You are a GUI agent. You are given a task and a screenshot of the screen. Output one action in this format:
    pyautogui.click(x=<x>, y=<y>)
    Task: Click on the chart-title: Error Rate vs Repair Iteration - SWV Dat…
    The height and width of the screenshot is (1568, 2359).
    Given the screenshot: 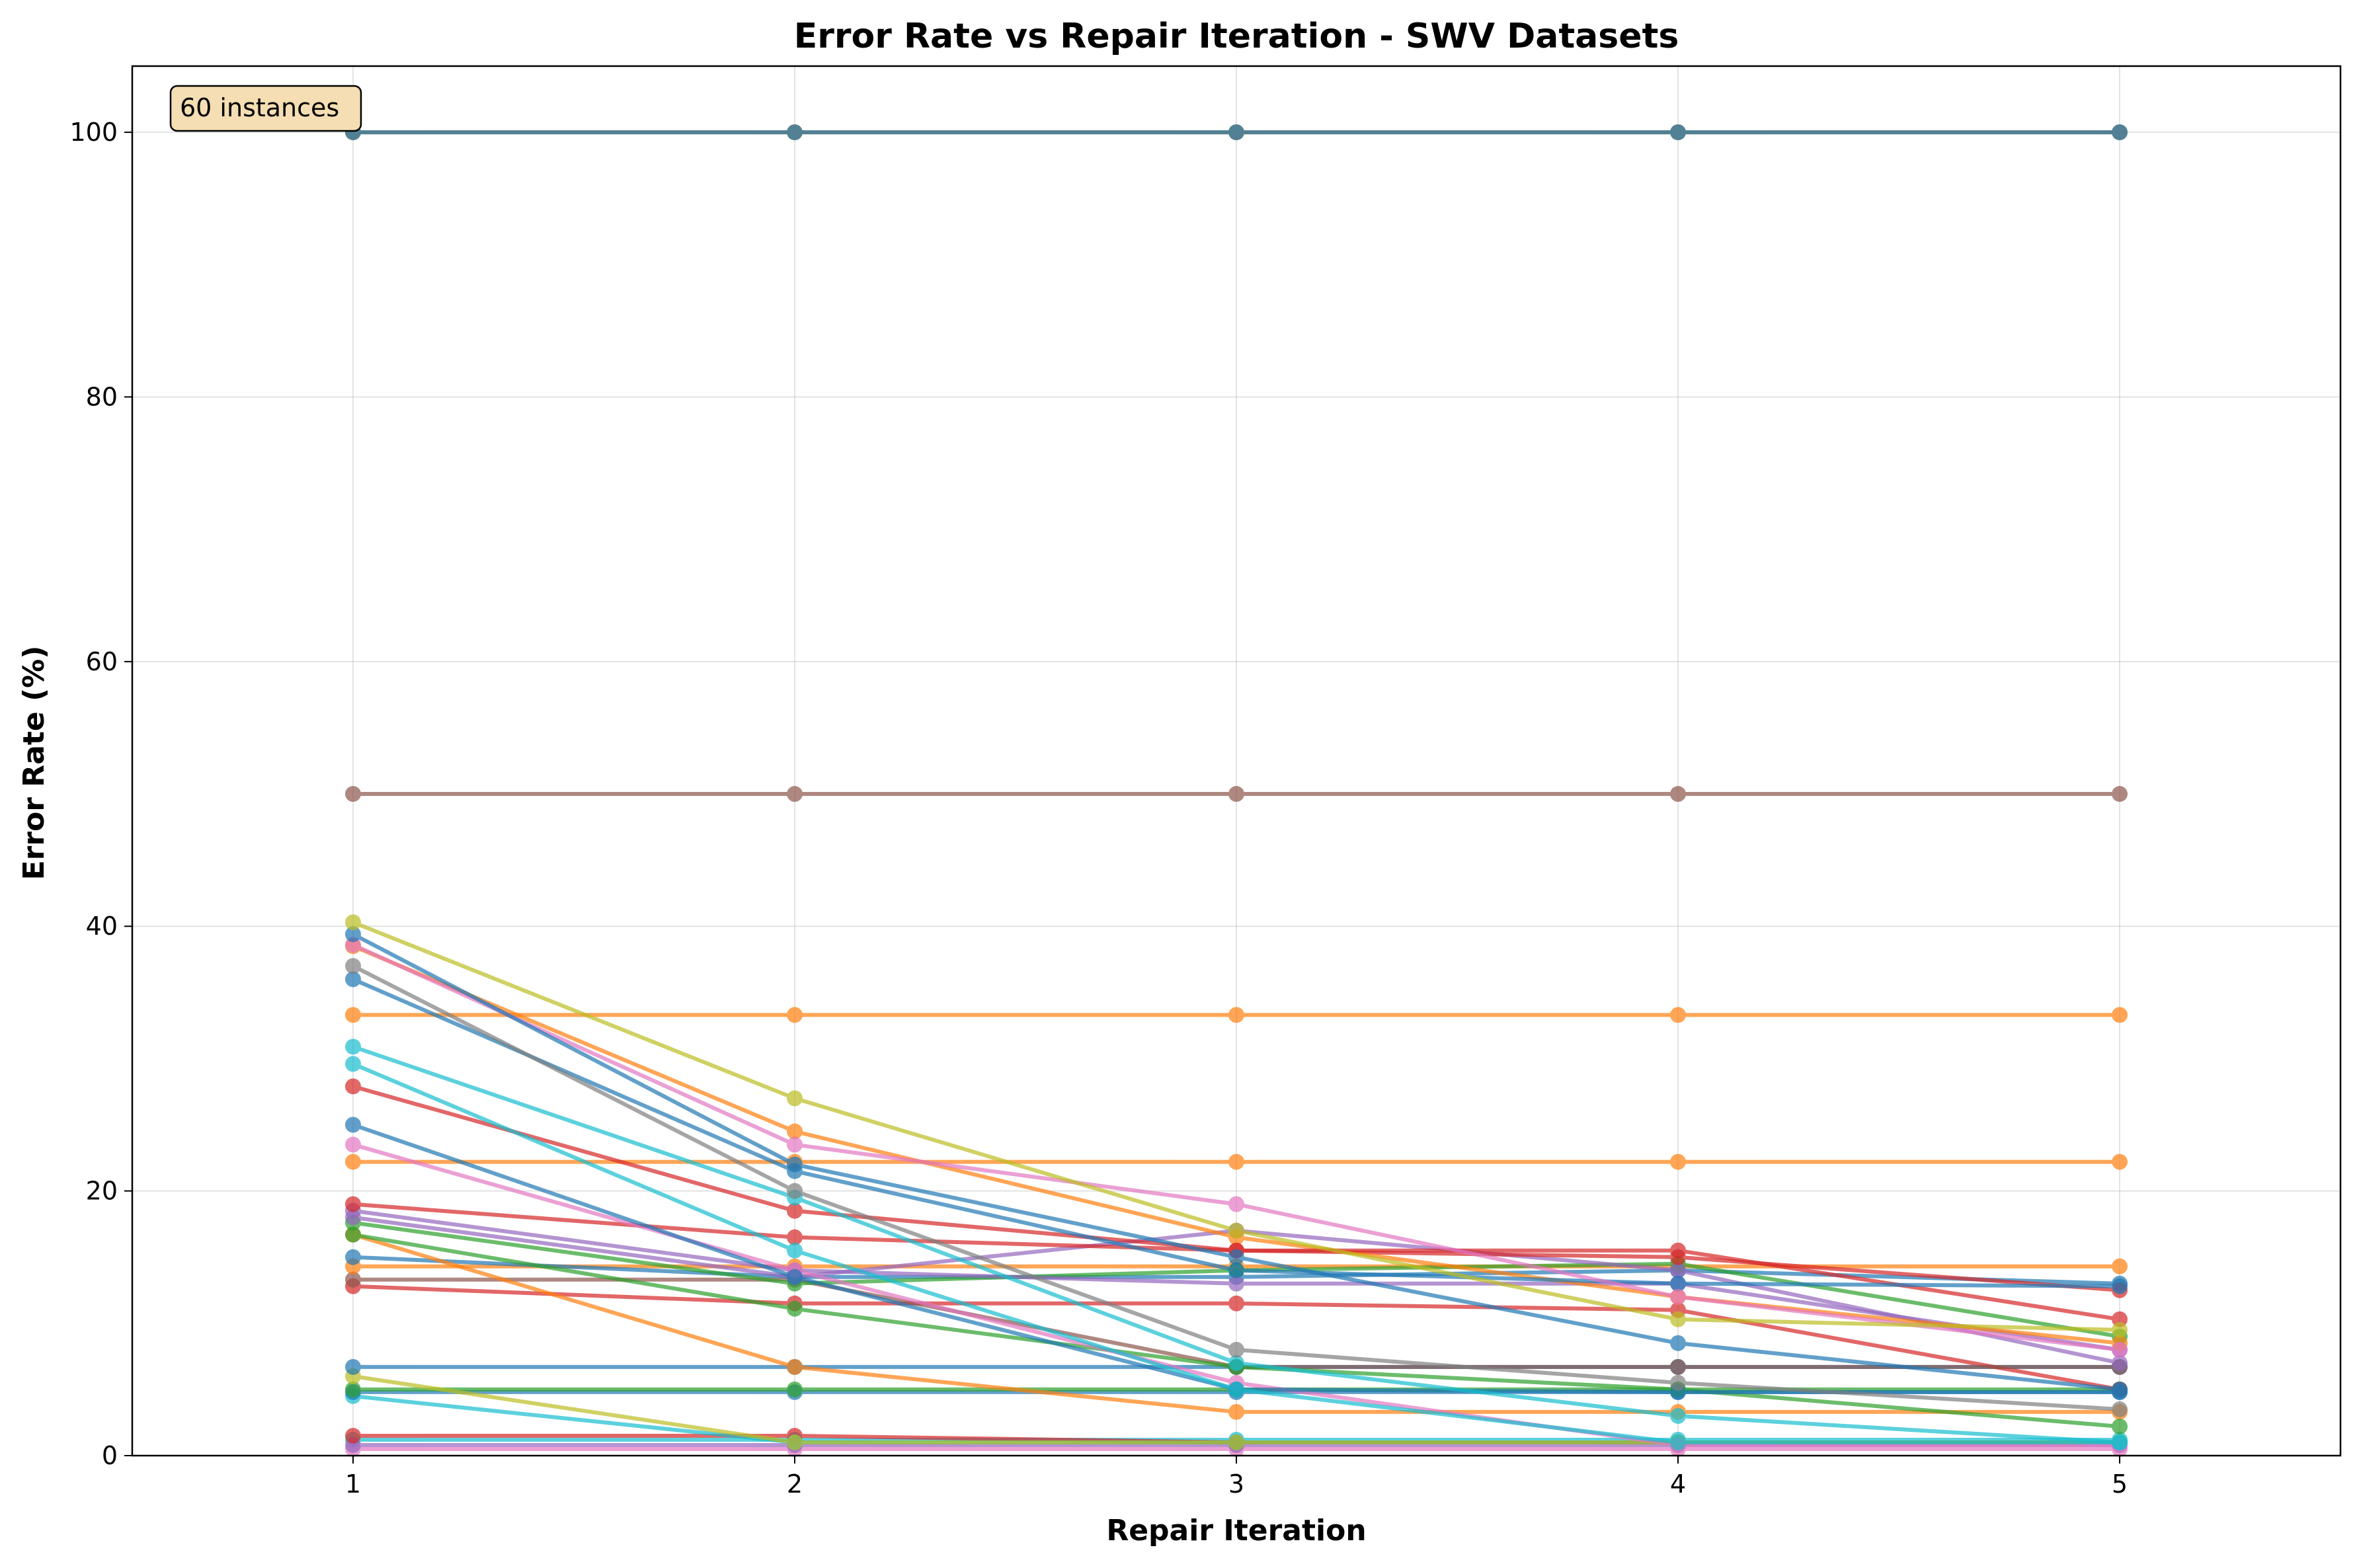 What is the action you would take?
    pyautogui.click(x=1236, y=36)
    